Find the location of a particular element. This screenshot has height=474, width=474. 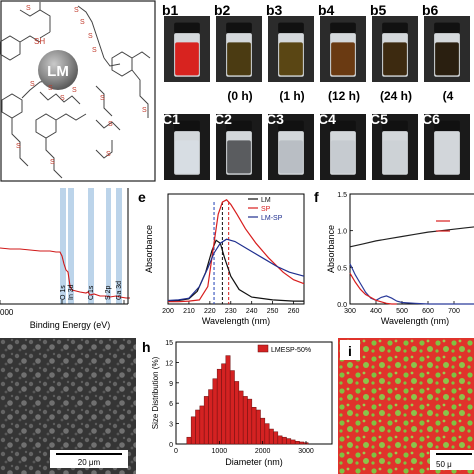

vial-time-label: (12 h) is located at coordinates (344, 96).